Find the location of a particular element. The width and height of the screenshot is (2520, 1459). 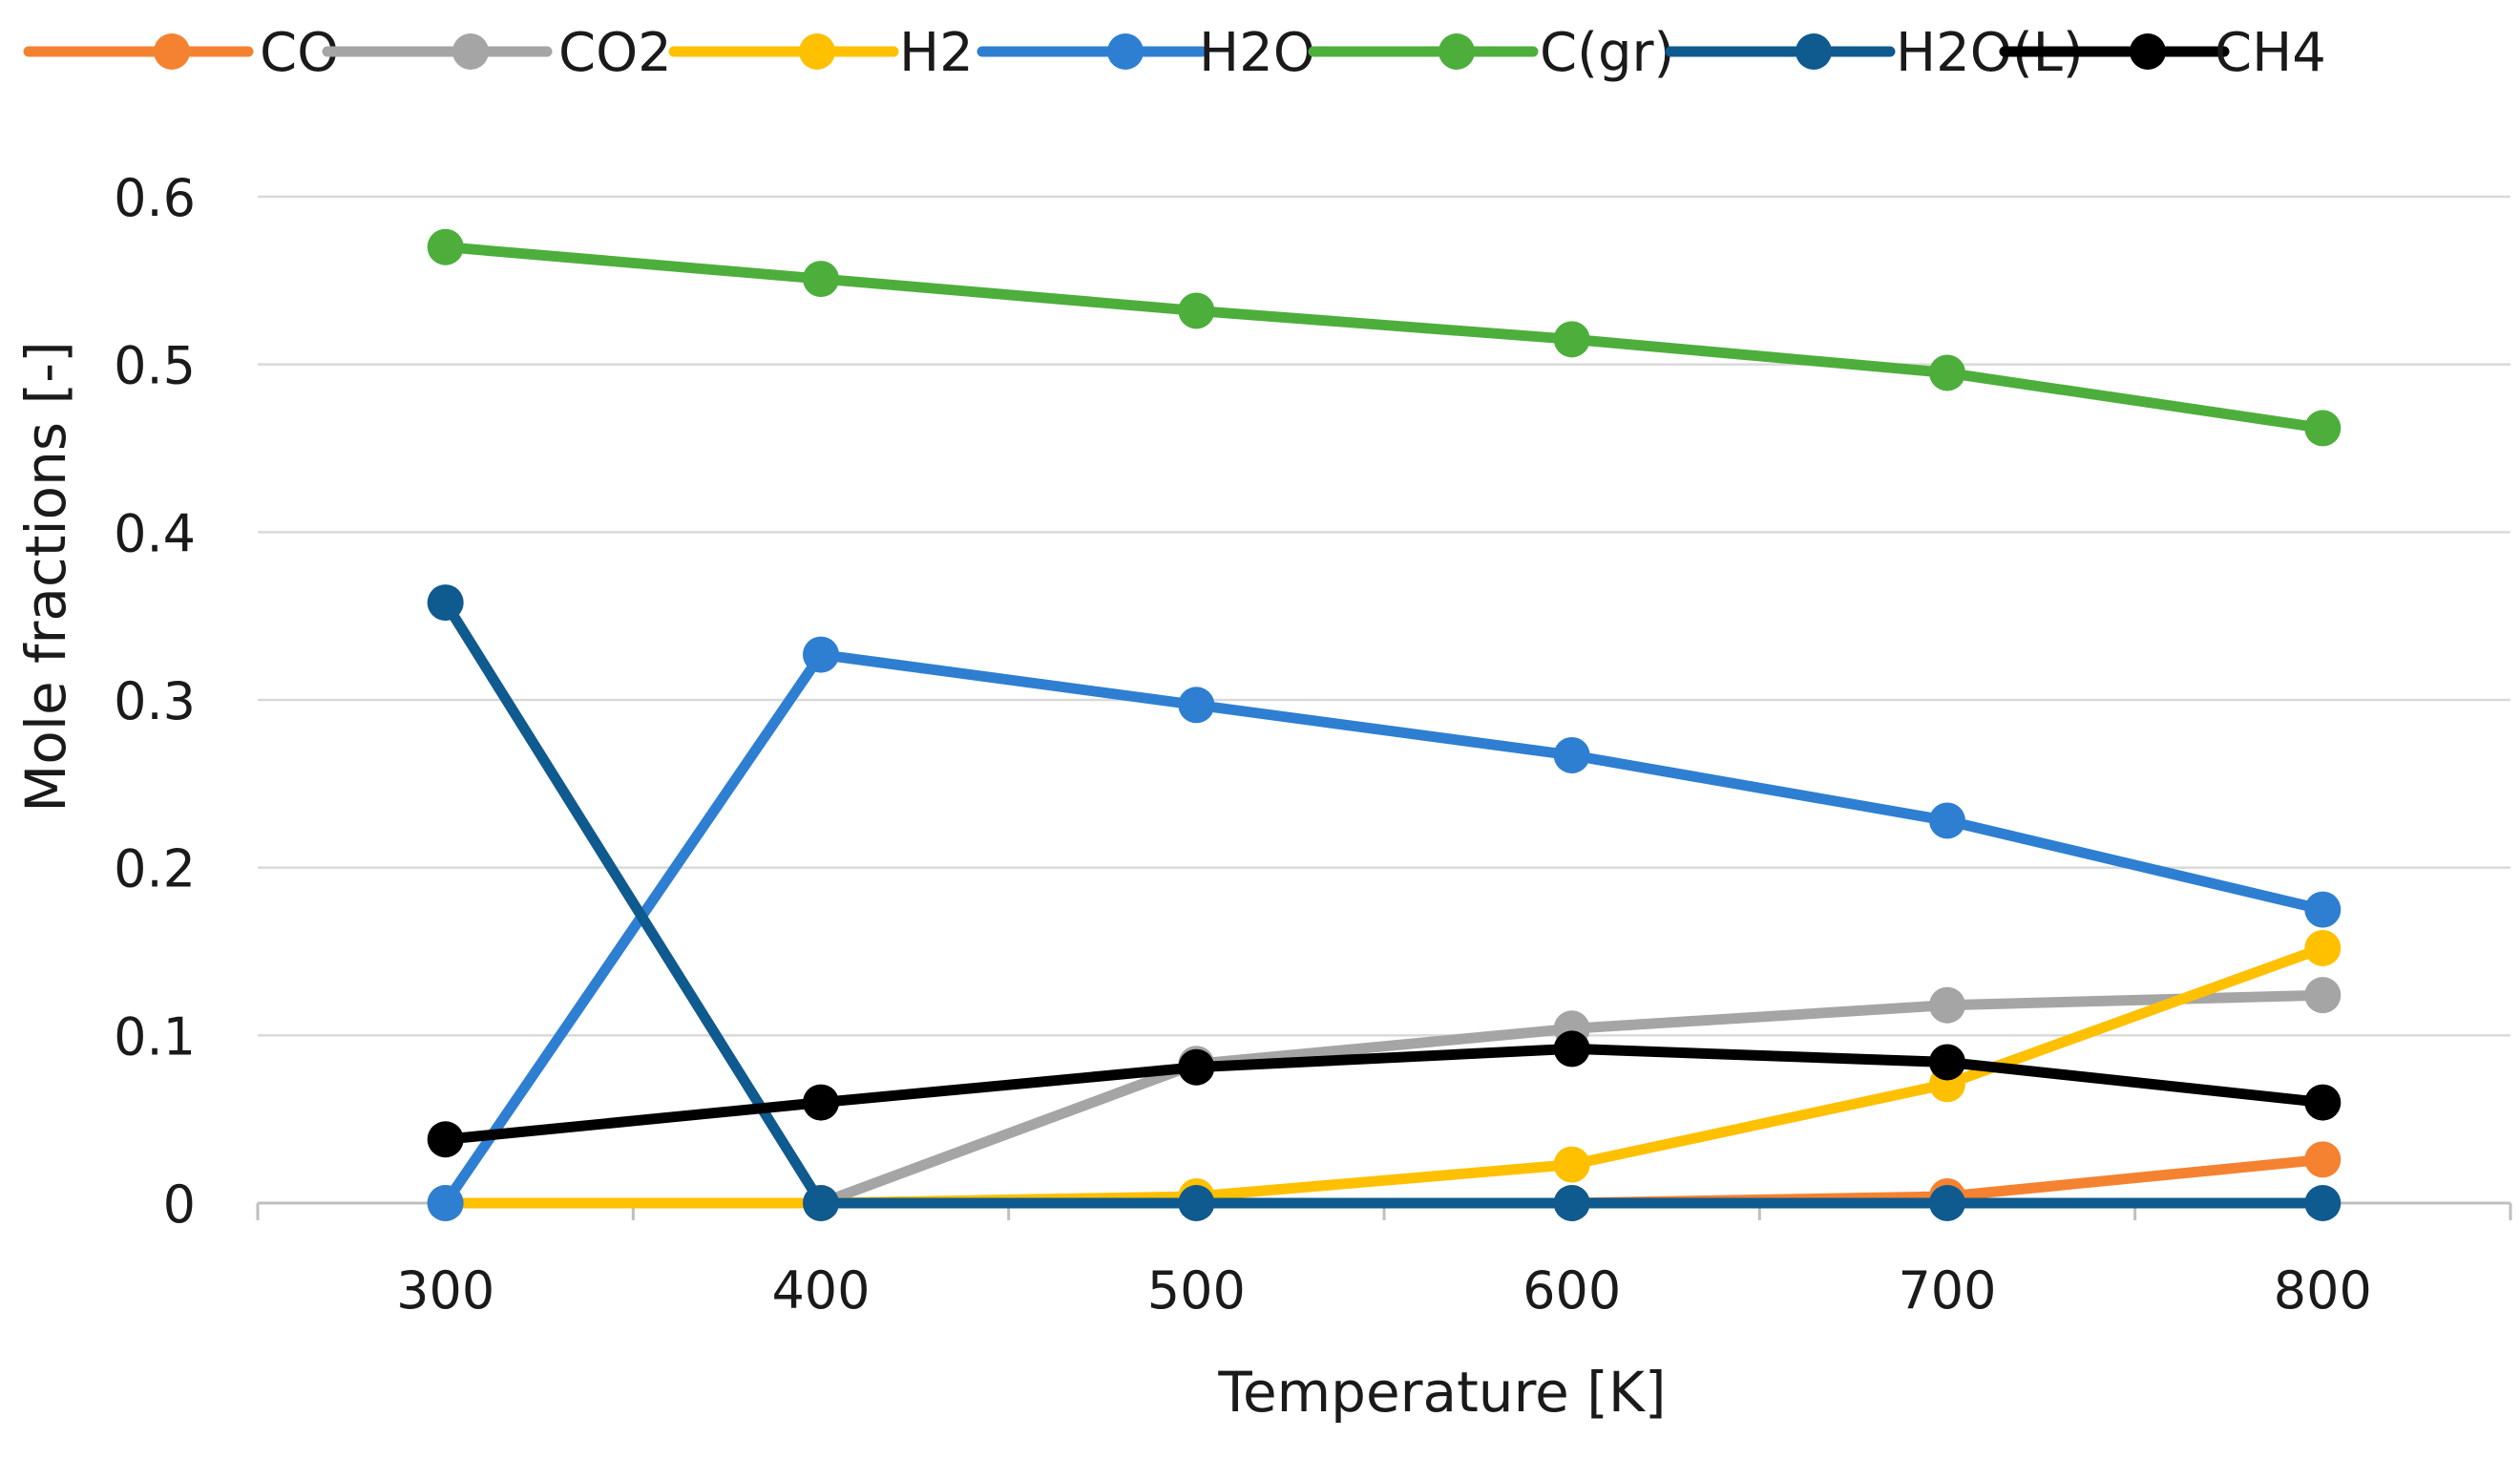

legend-label-co2: CO2 is located at coordinates (615, 53).